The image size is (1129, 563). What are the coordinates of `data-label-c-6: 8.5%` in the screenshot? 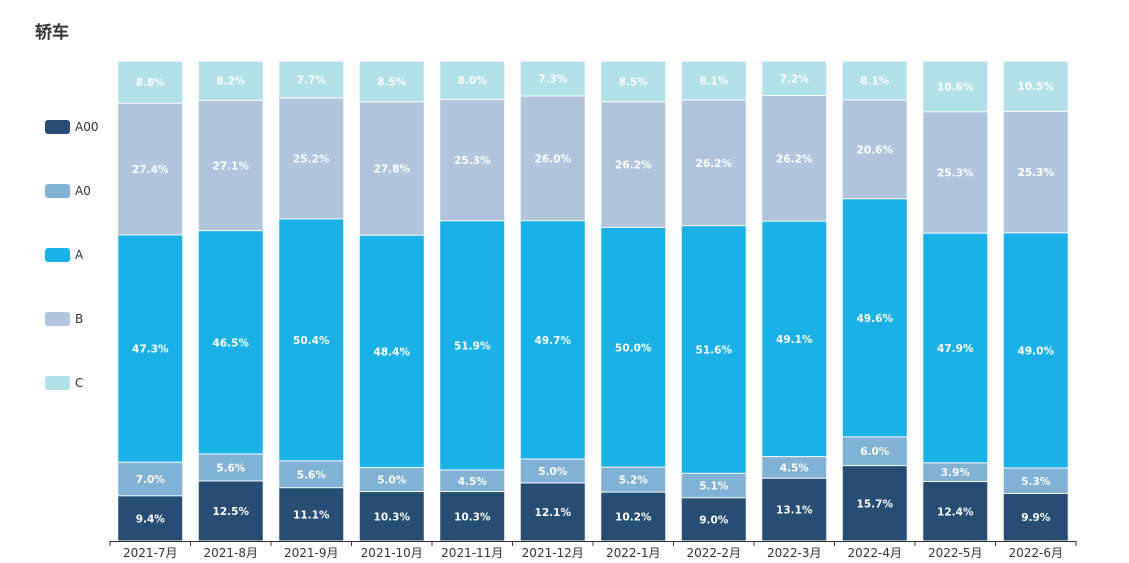 It's located at (634, 82).